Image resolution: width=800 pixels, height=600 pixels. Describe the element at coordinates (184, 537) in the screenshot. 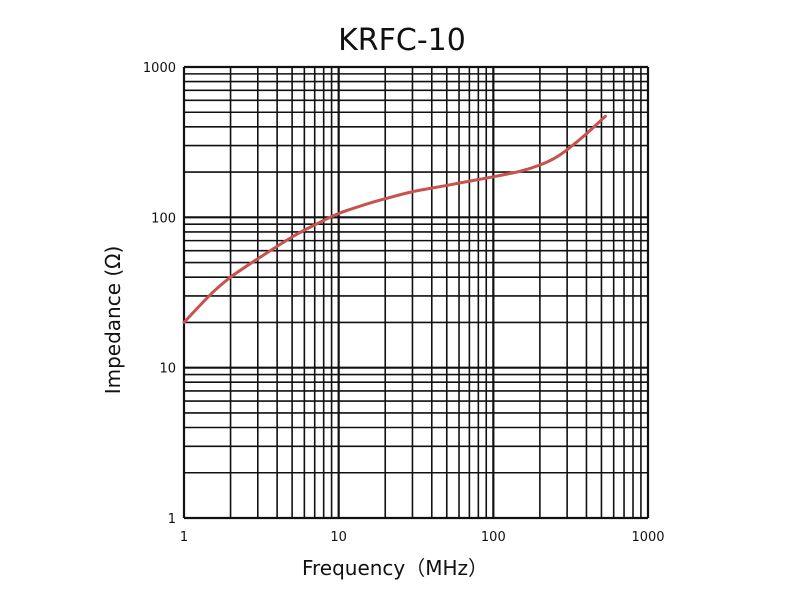

I see `x-tick-label: 1` at that location.